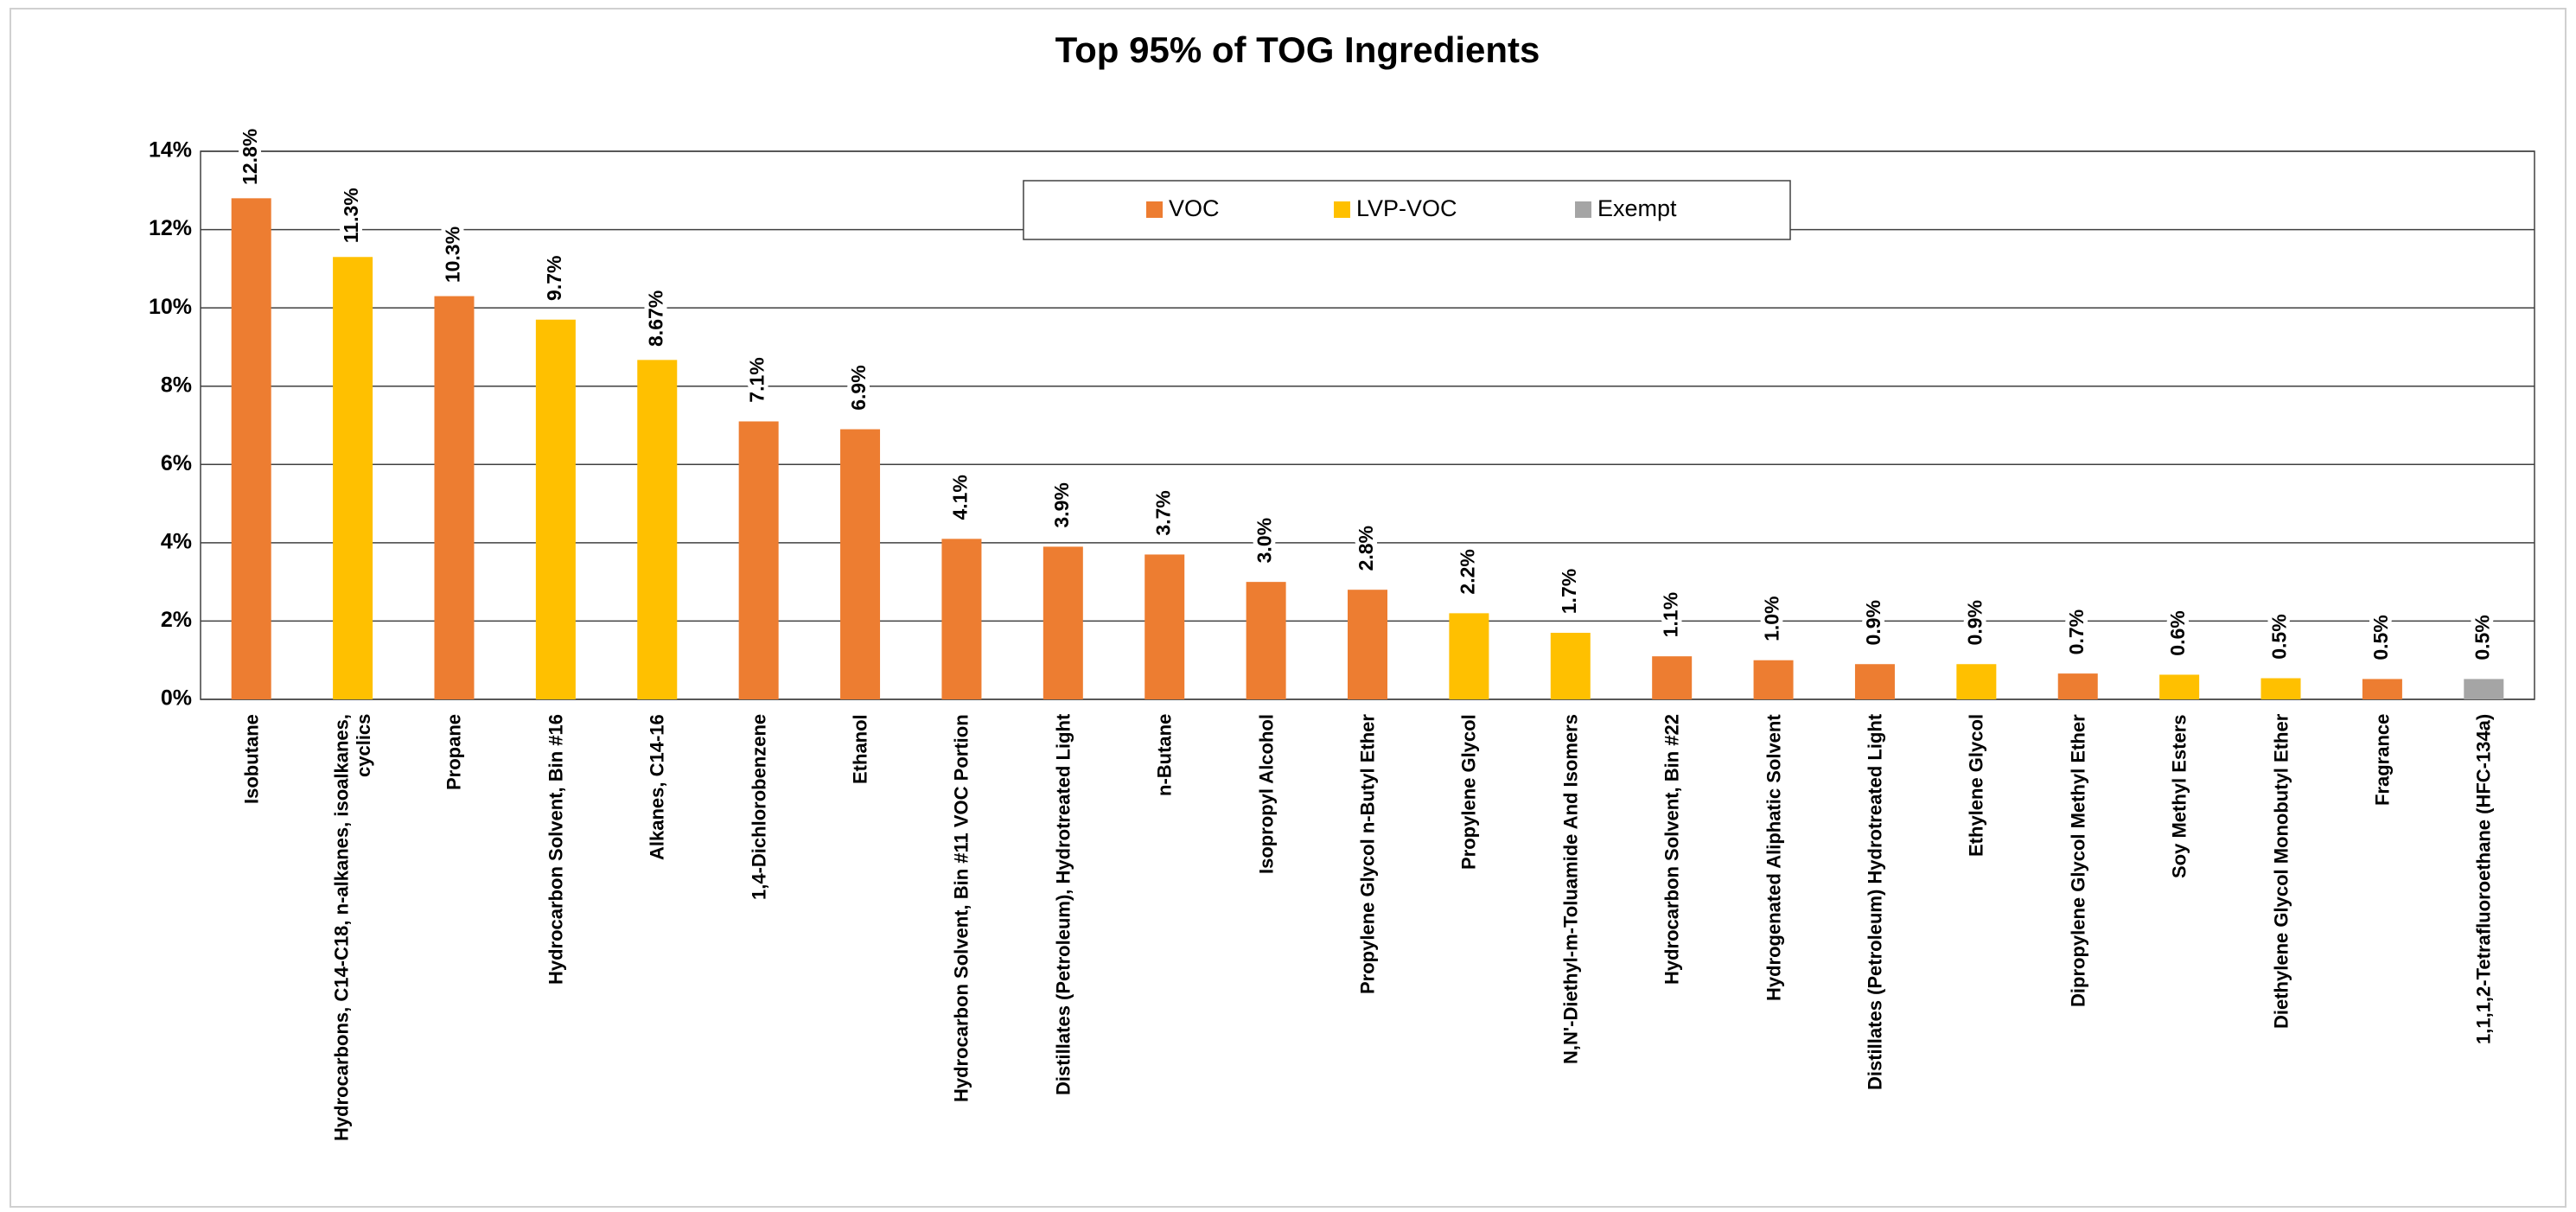 The width and height of the screenshot is (2576, 1212). What do you see at coordinates (1468, 792) in the screenshot?
I see `x-tick-label: Propylene Glycol` at bounding box center [1468, 792].